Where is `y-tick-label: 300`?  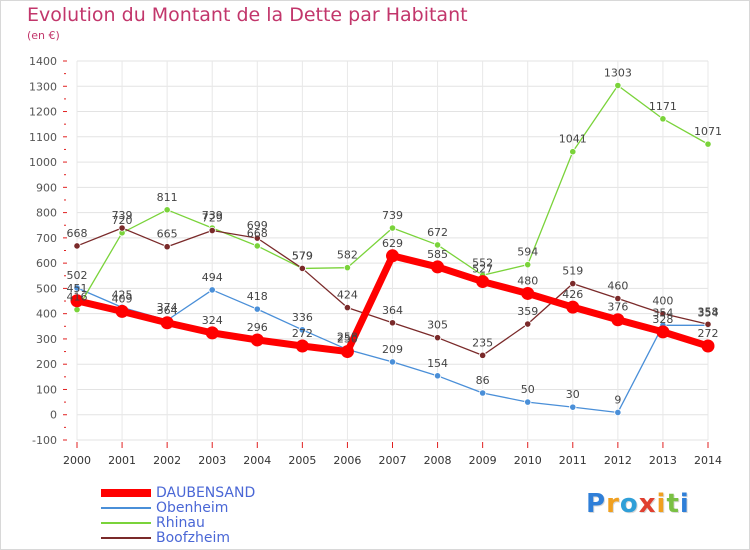
y-tick-label: 300 is located at coordinates (46, 339).